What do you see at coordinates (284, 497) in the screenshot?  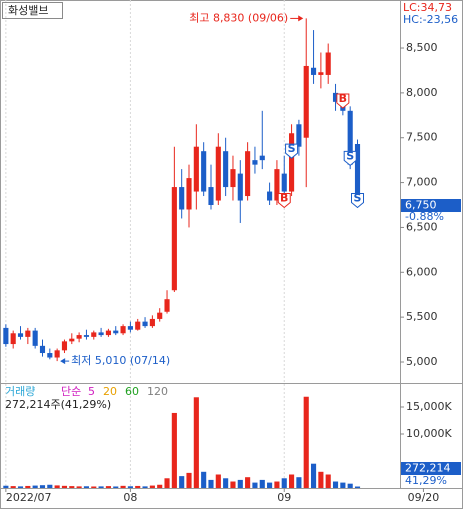 I see `x-tick-label: 09` at bounding box center [284, 497].